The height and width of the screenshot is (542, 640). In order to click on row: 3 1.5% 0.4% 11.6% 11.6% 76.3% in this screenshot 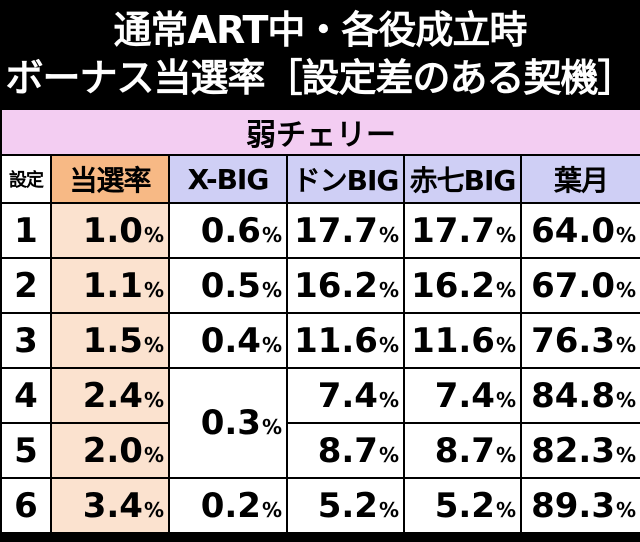, I will do `click(320, 340)`.